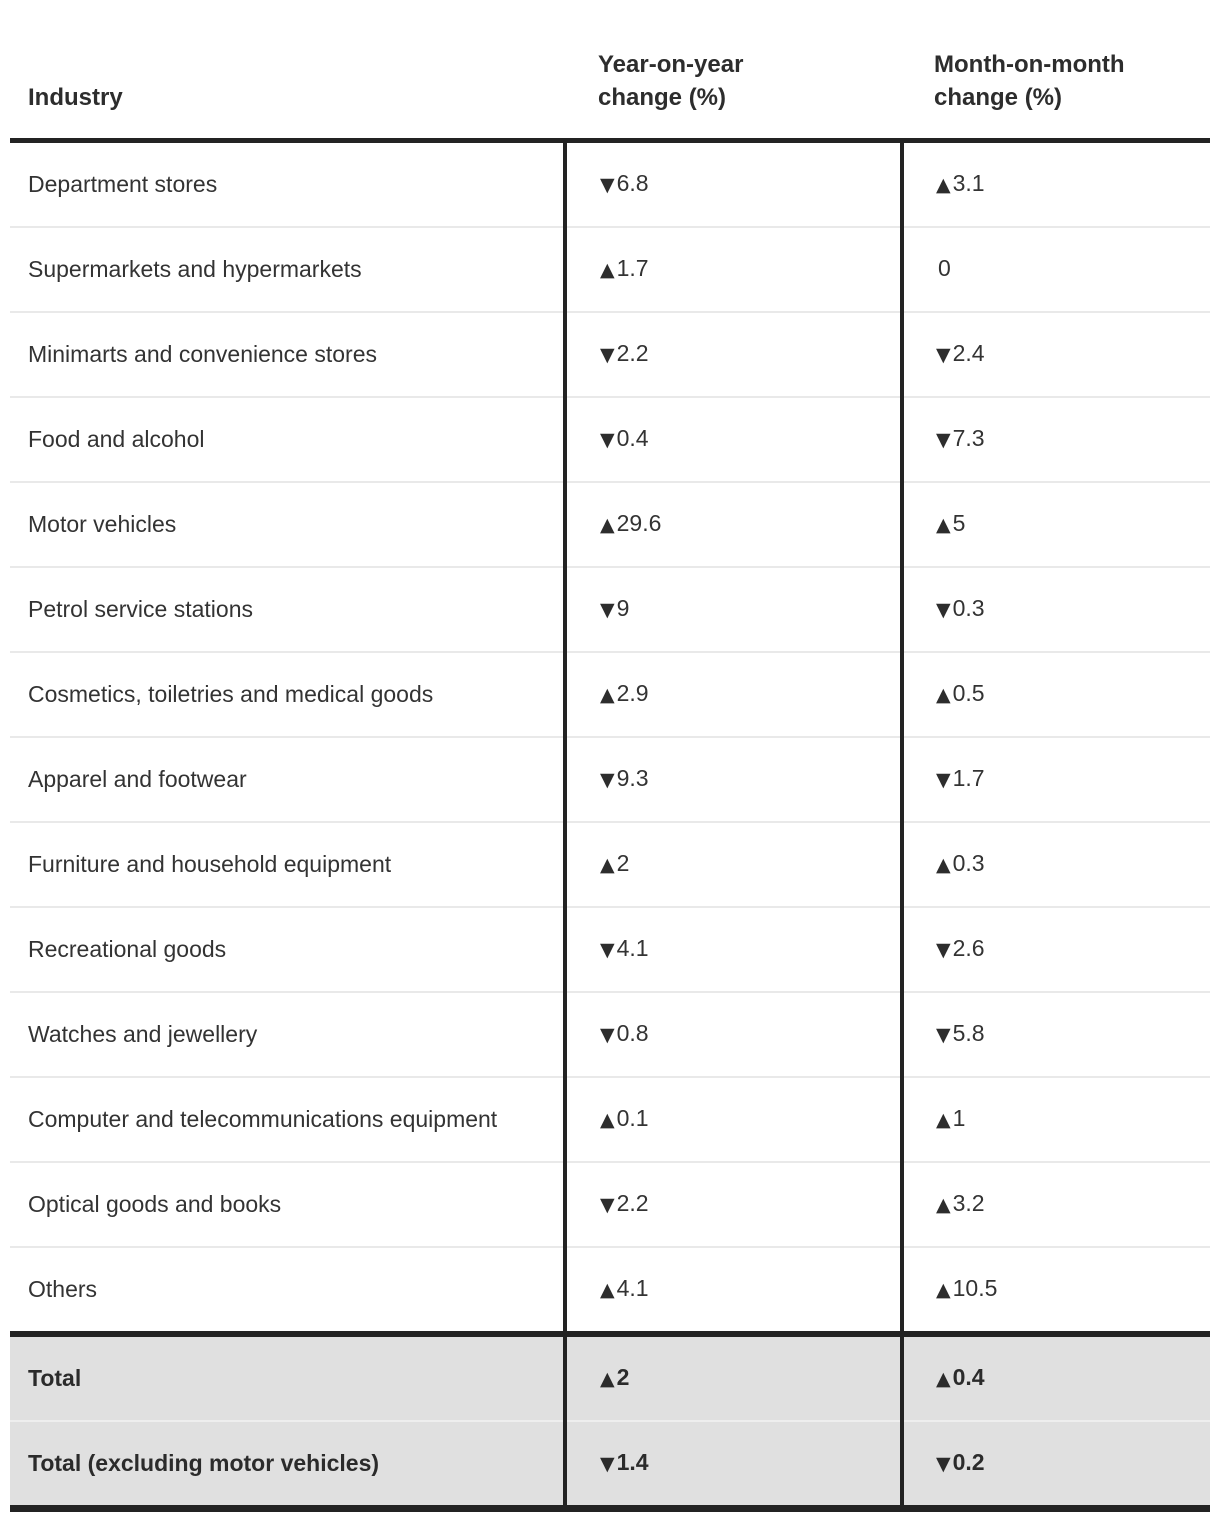 The height and width of the screenshot is (1526, 1220). I want to click on mom-value: 3.1, so click(968, 183).